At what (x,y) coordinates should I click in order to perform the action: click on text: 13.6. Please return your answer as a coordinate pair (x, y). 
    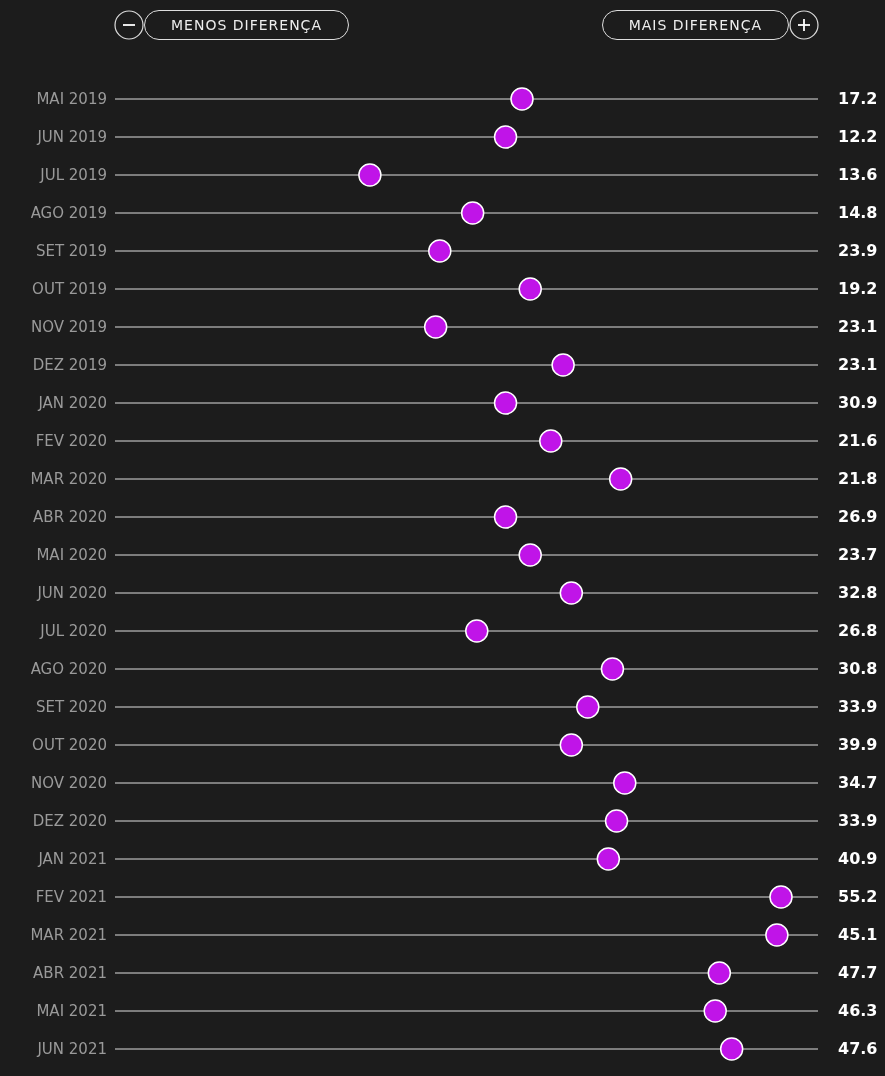
    Looking at the image, I should click on (858, 175).